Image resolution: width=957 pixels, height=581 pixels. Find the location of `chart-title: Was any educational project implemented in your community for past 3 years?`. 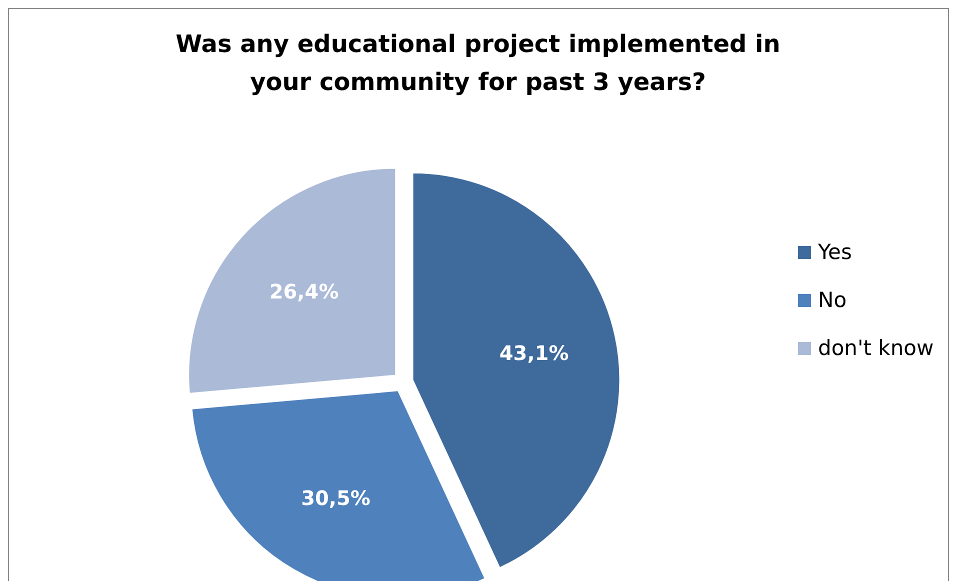

chart-title: Was any educational project implemented in your community for past 3 years? is located at coordinates (478, 63).